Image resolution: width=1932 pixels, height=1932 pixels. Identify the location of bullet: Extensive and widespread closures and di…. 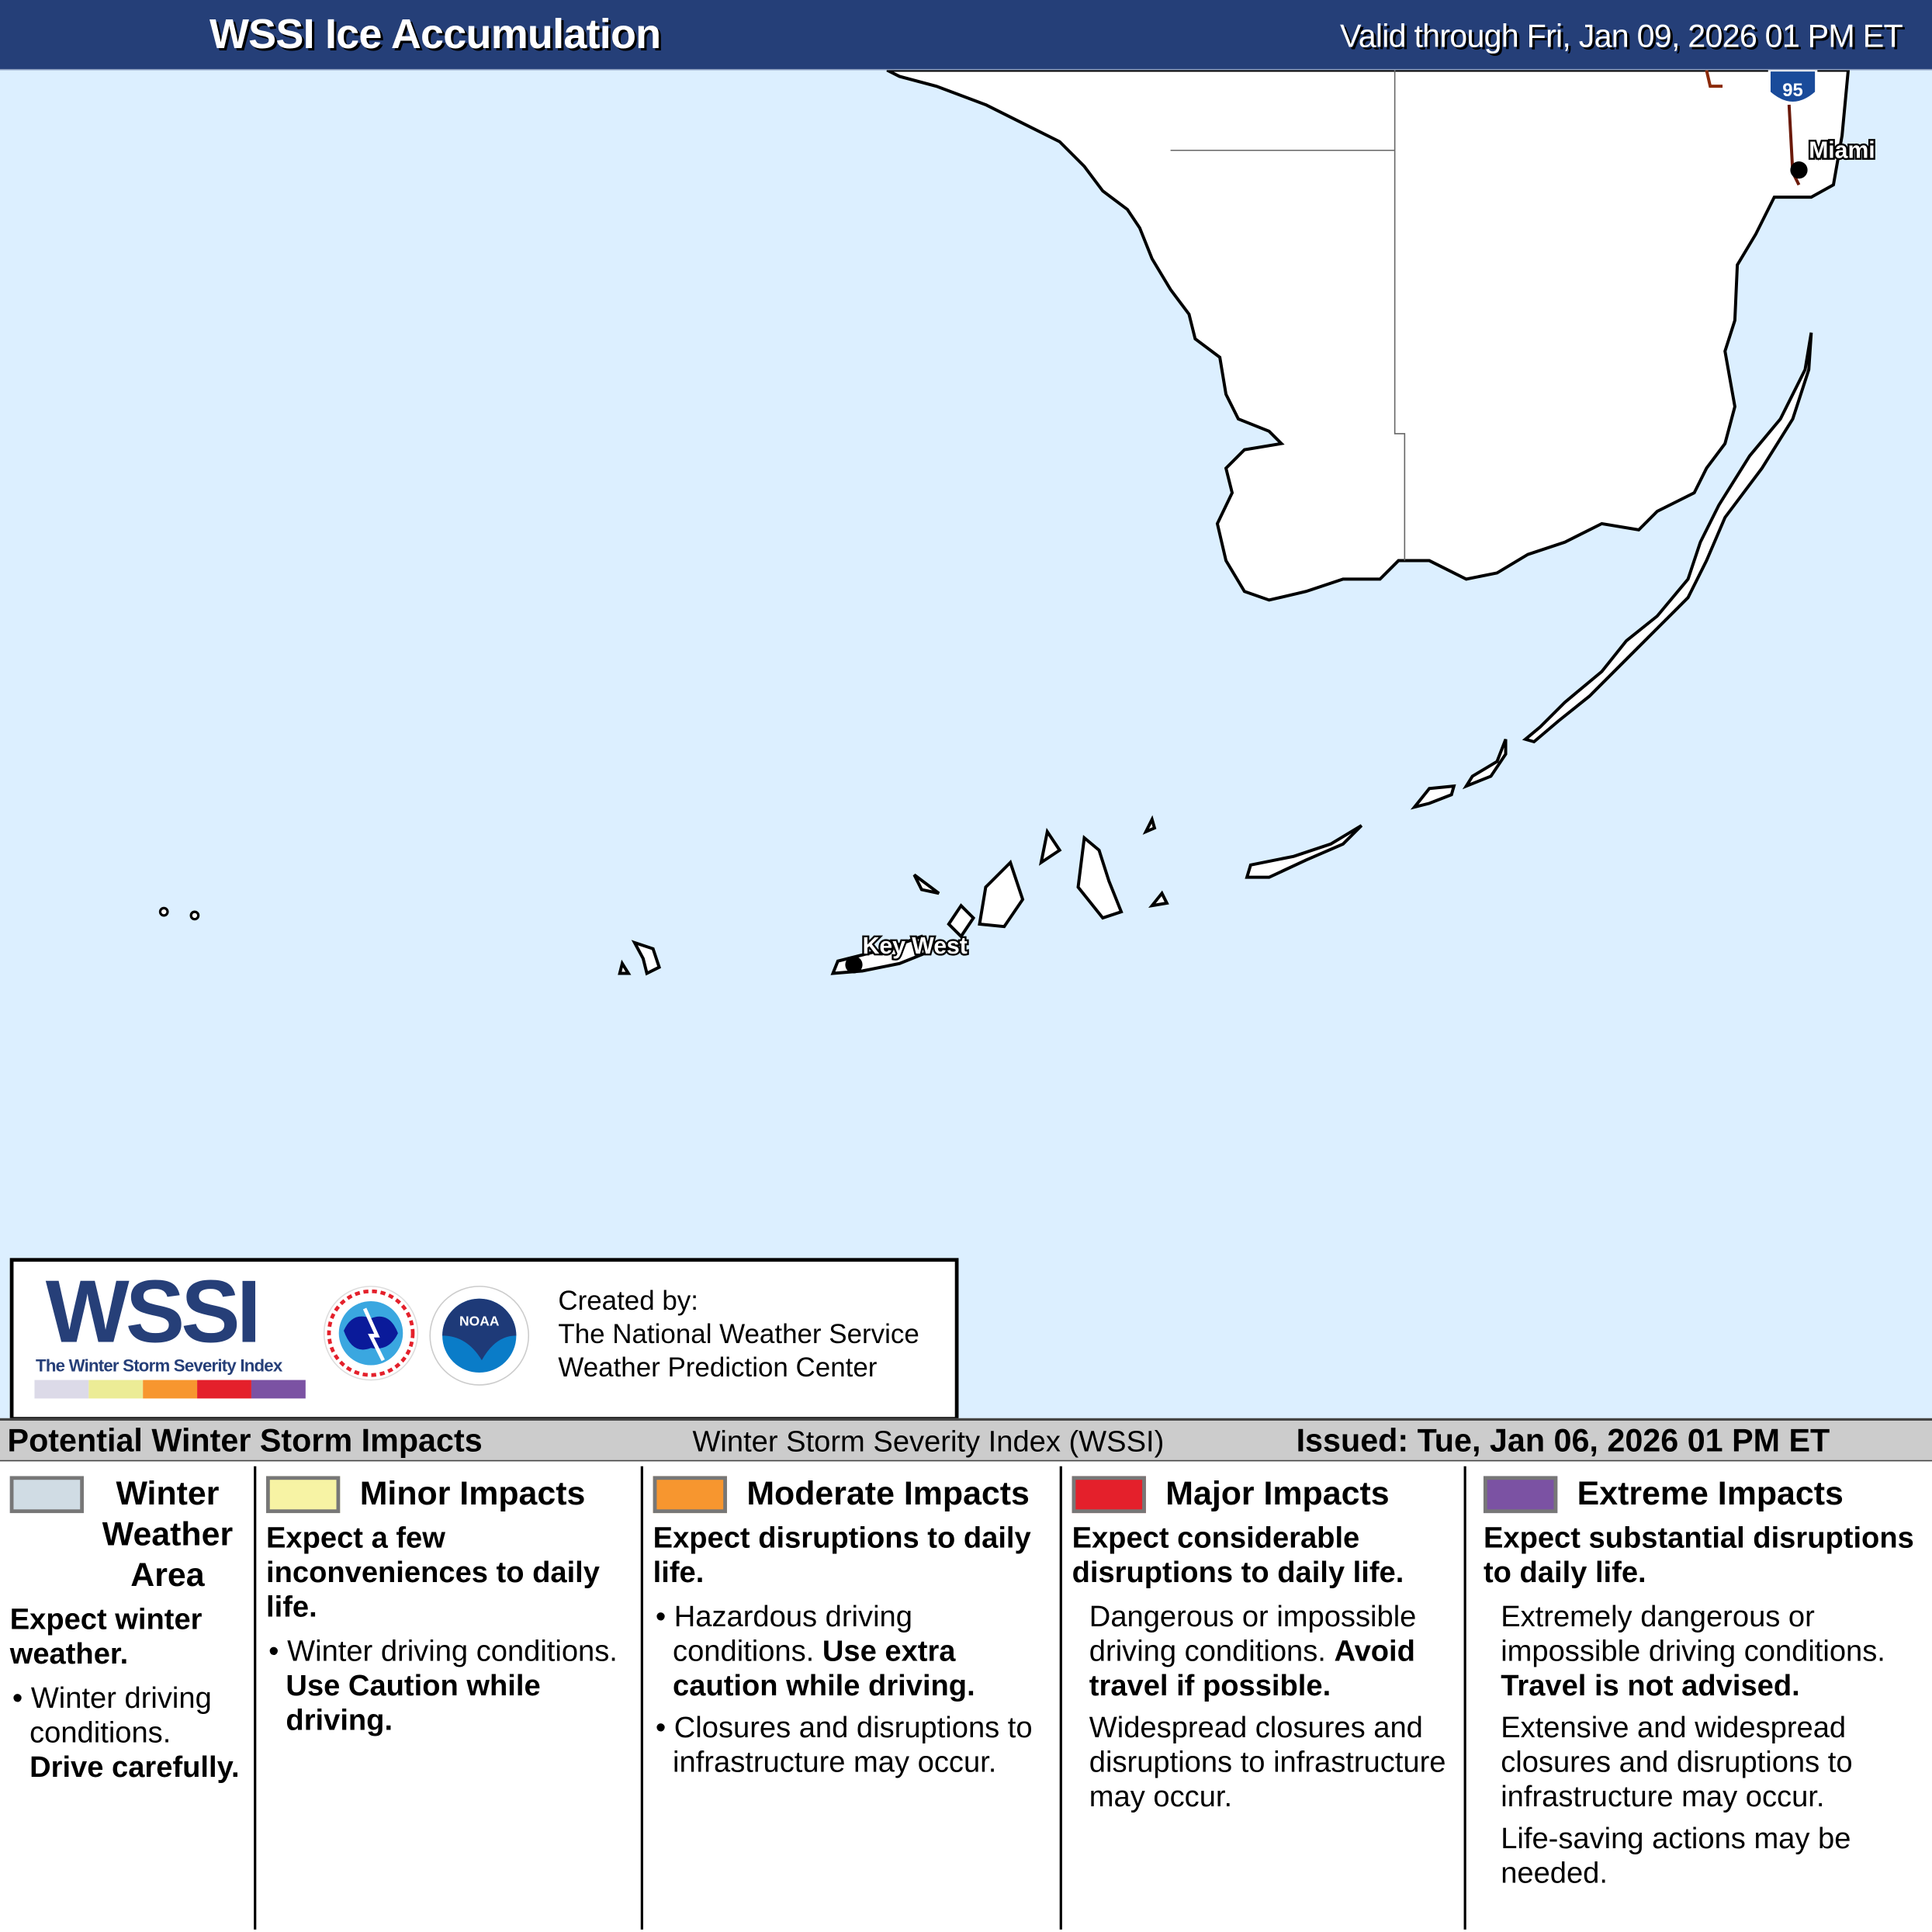
(1677, 1762).